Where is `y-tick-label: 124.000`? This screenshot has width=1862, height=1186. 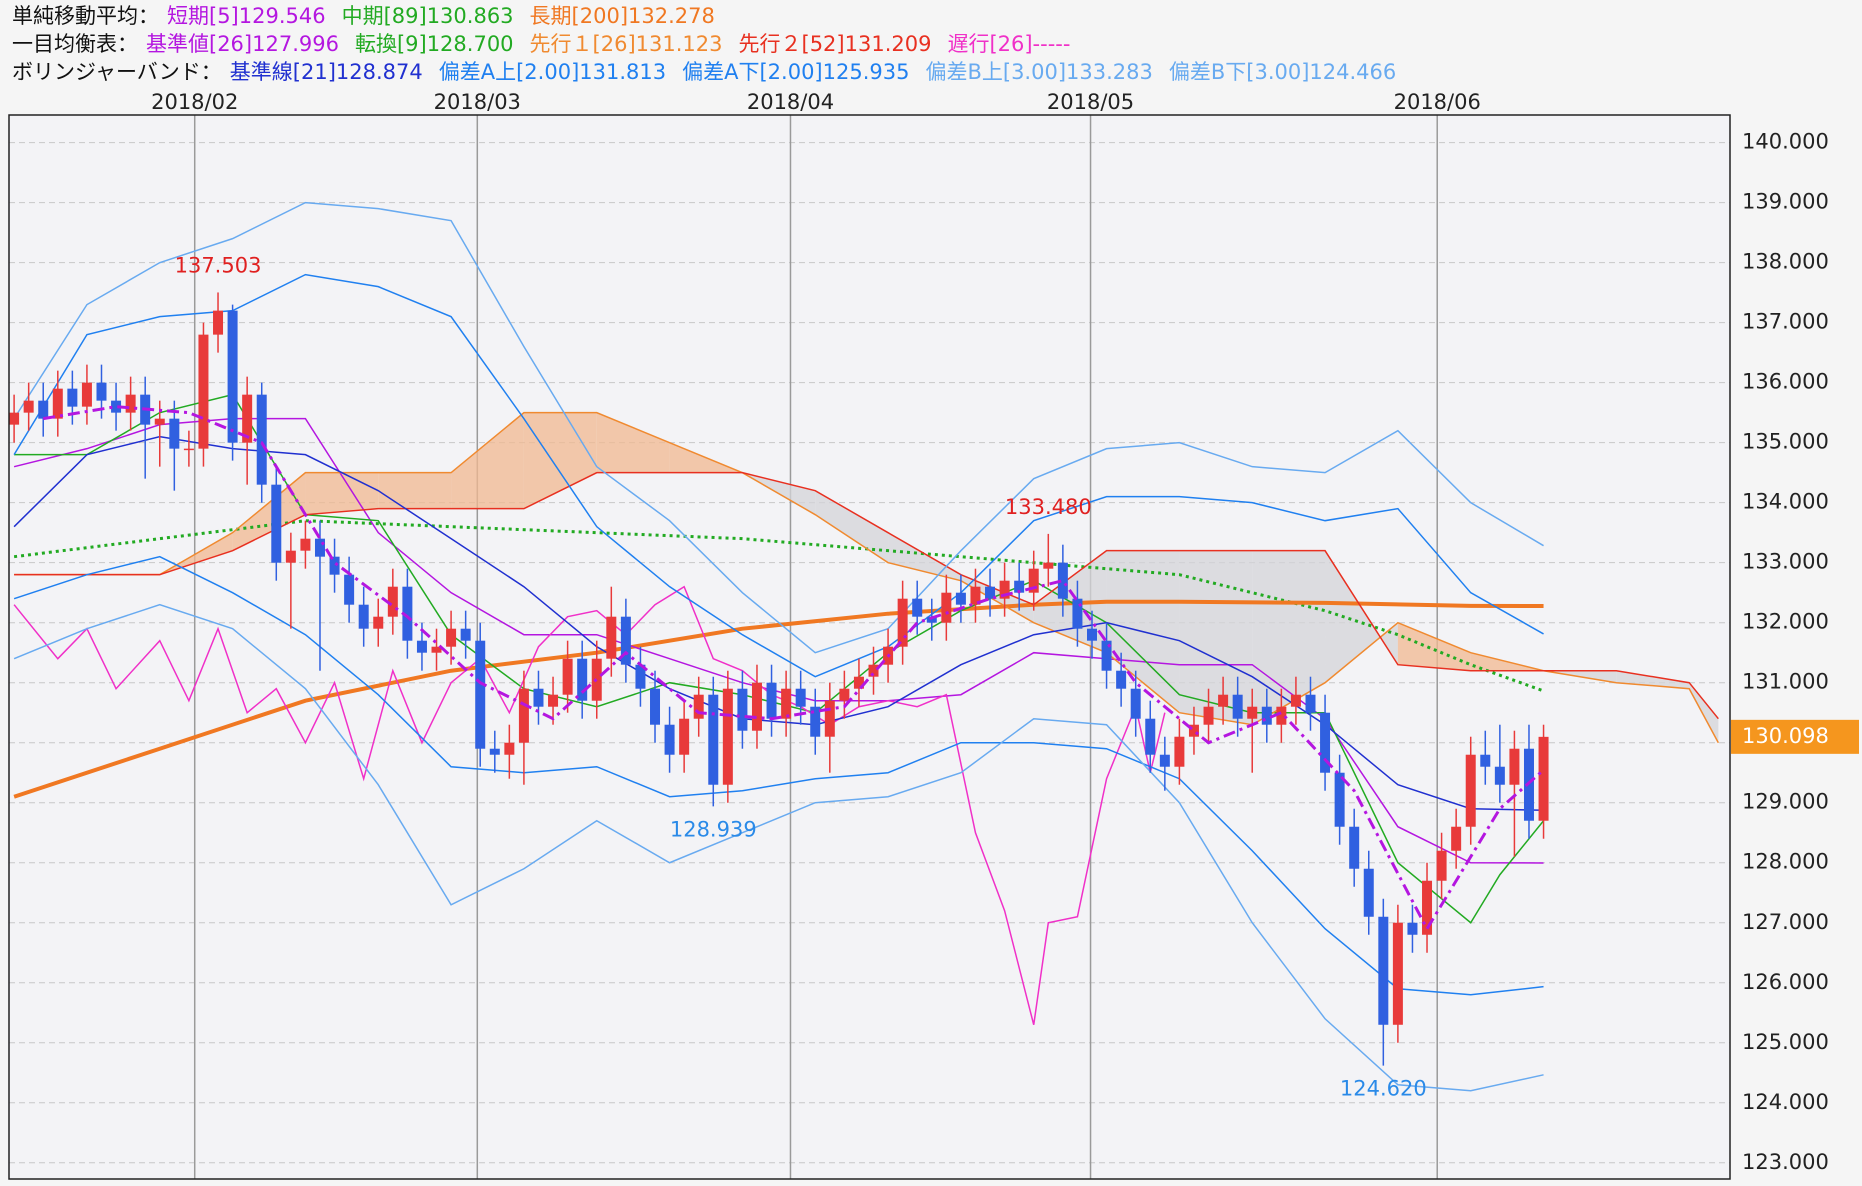 y-tick-label: 124.000 is located at coordinates (1785, 1102).